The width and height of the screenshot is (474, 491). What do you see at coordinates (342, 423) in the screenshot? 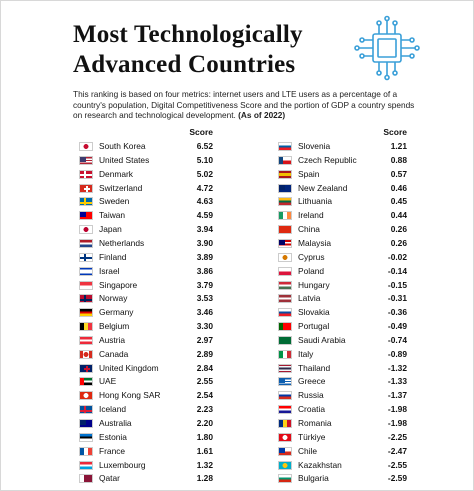
I see `table-row: Romania -1.98` at bounding box center [342, 423].